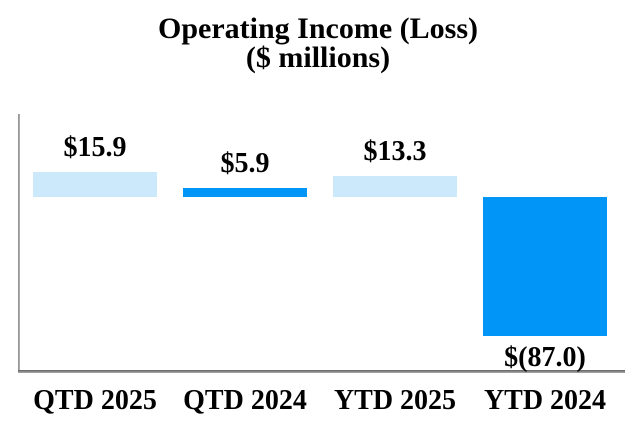 This screenshot has height=440, width=640. I want to click on chart-title: Operating Income (Loss) ($ millions), so click(318, 43).